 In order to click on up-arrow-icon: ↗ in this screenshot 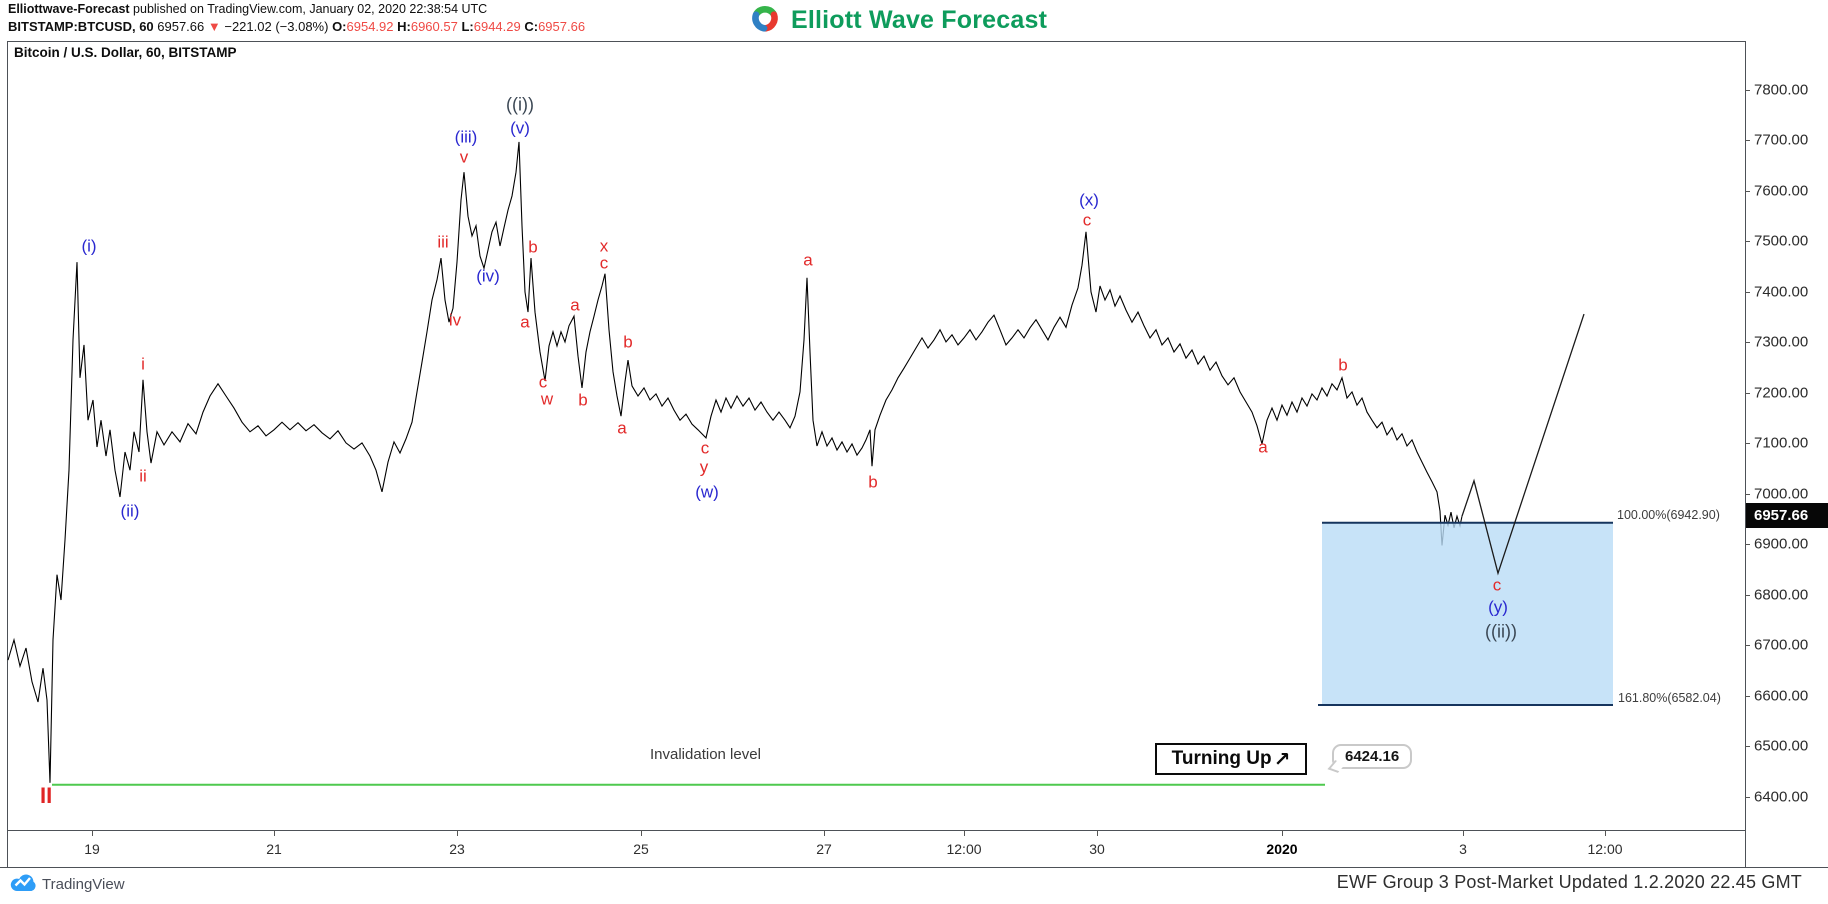, I will do `click(1282, 759)`.